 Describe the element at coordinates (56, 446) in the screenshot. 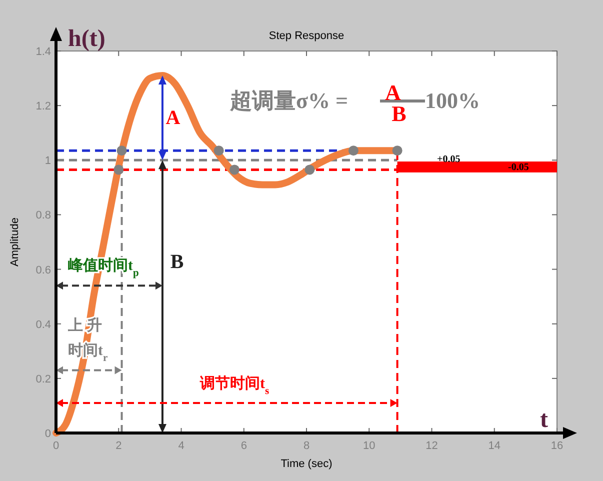

I see `x-tick-label: 0` at that location.